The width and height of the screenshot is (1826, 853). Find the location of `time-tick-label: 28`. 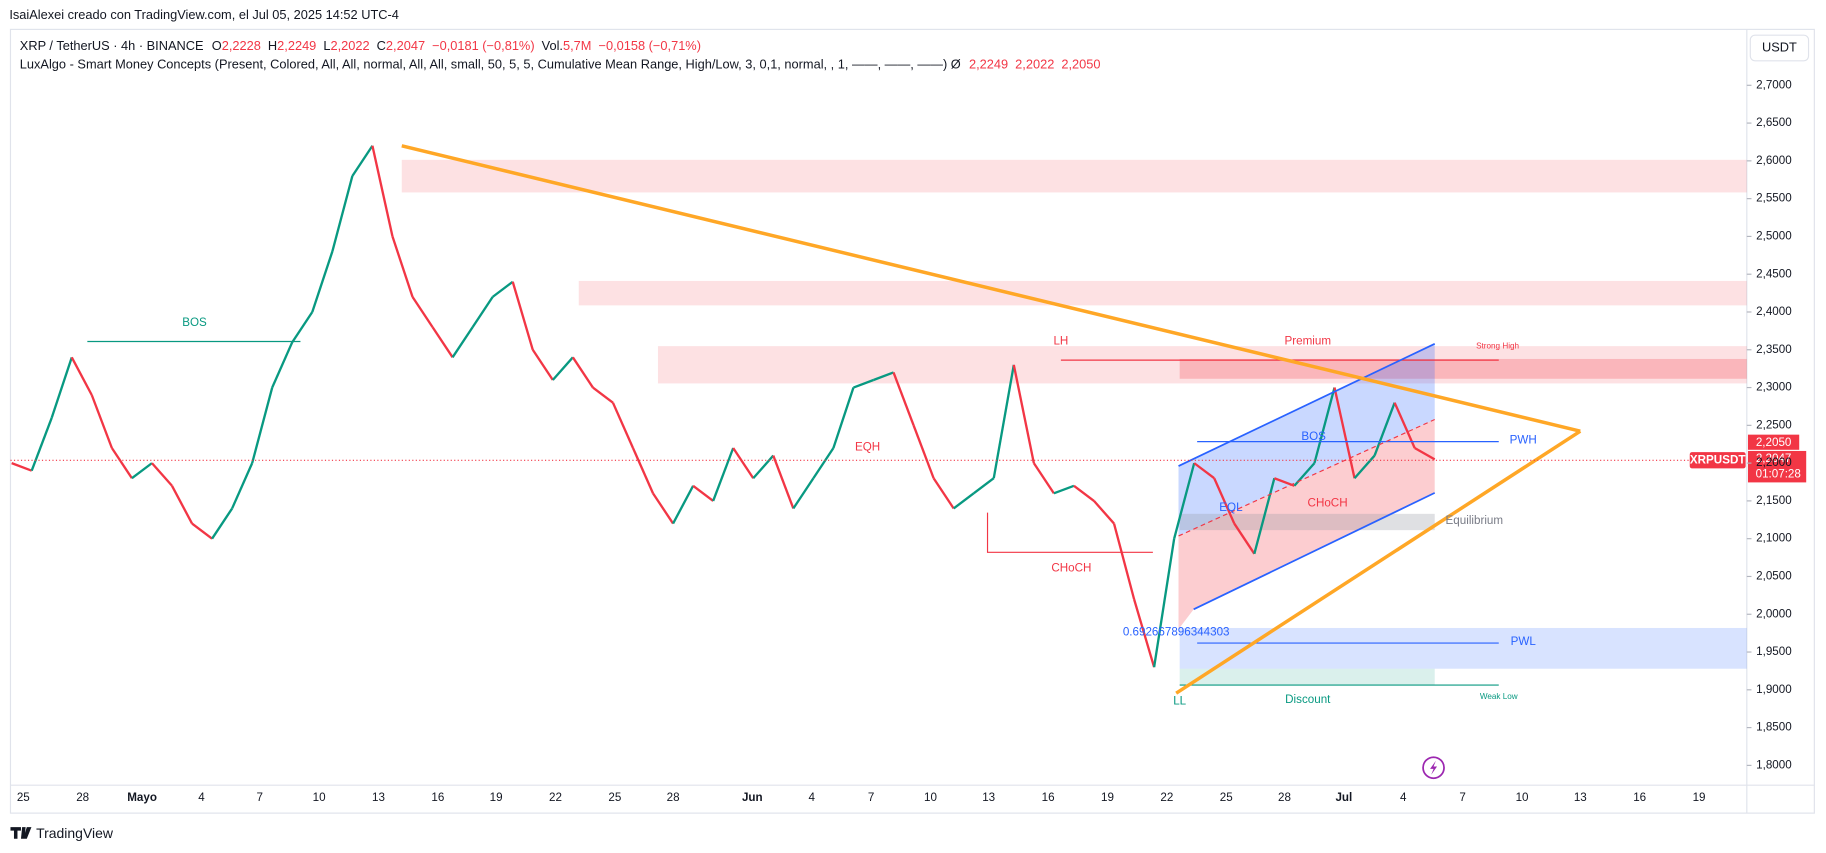

time-tick-label: 28 is located at coordinates (82, 797).